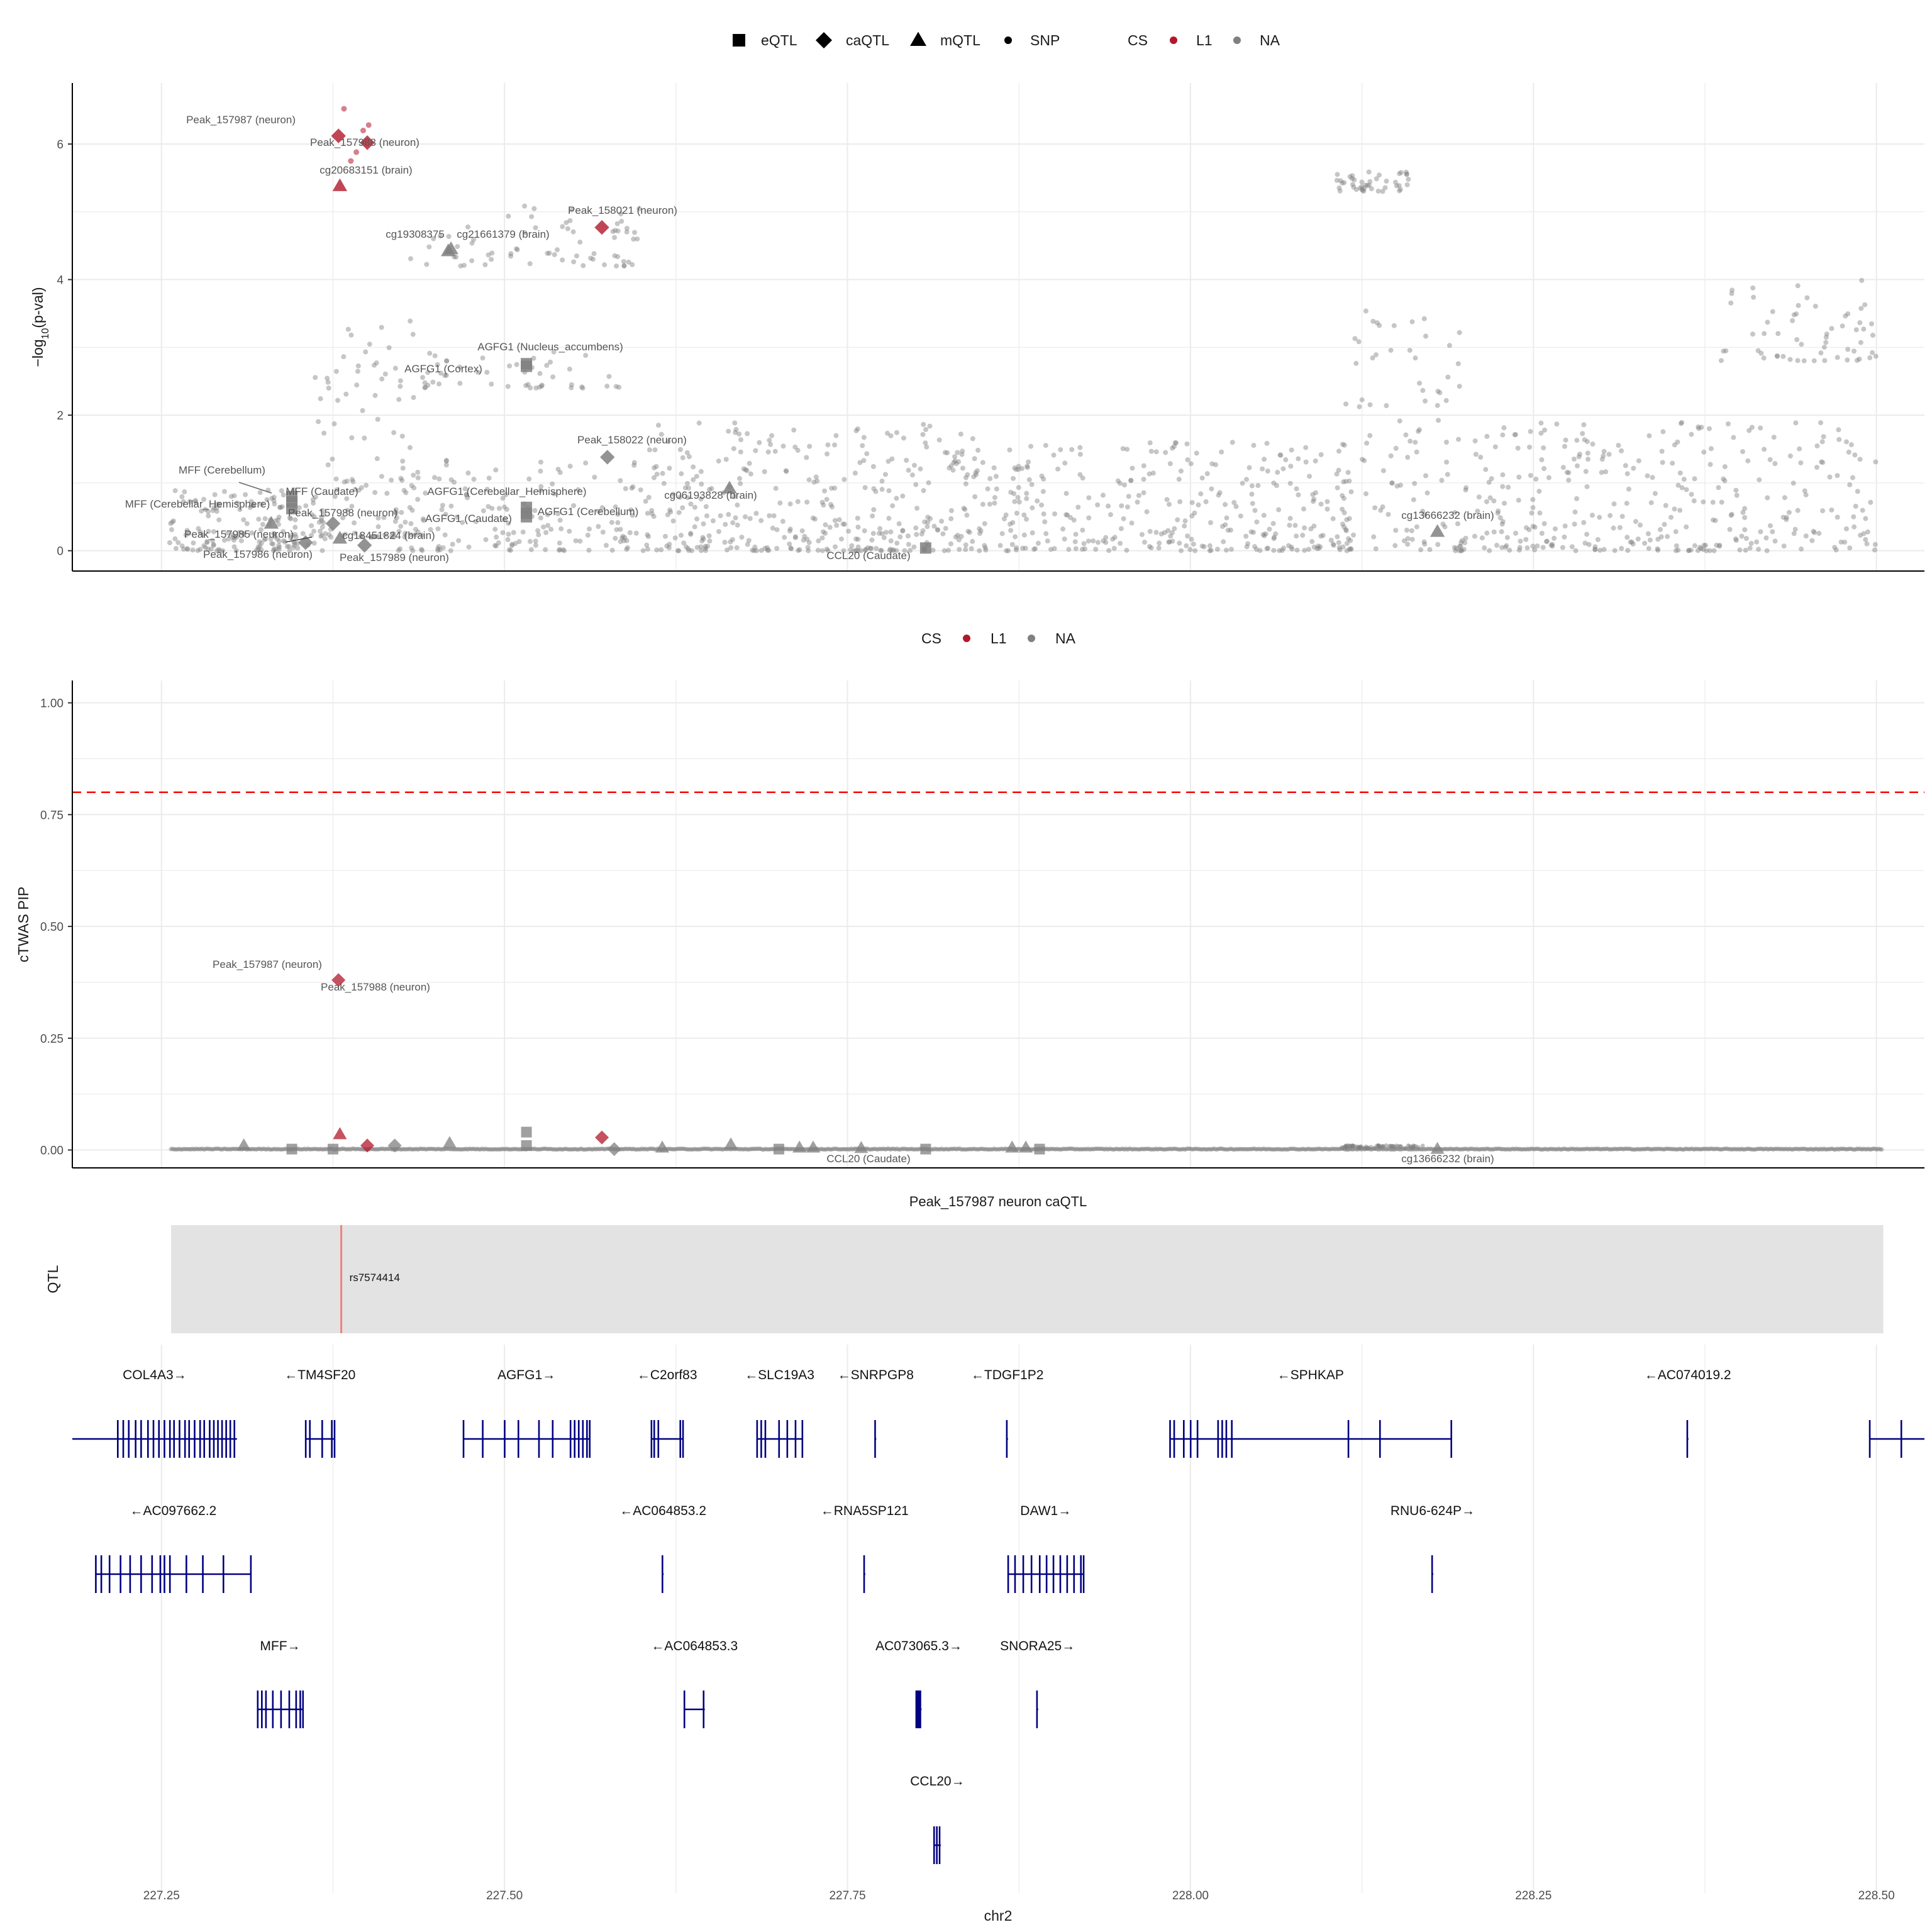 Image resolution: width=1932 pixels, height=1932 pixels. Describe the element at coordinates (527, 366) in the screenshot. I see `feature-point` at that location.